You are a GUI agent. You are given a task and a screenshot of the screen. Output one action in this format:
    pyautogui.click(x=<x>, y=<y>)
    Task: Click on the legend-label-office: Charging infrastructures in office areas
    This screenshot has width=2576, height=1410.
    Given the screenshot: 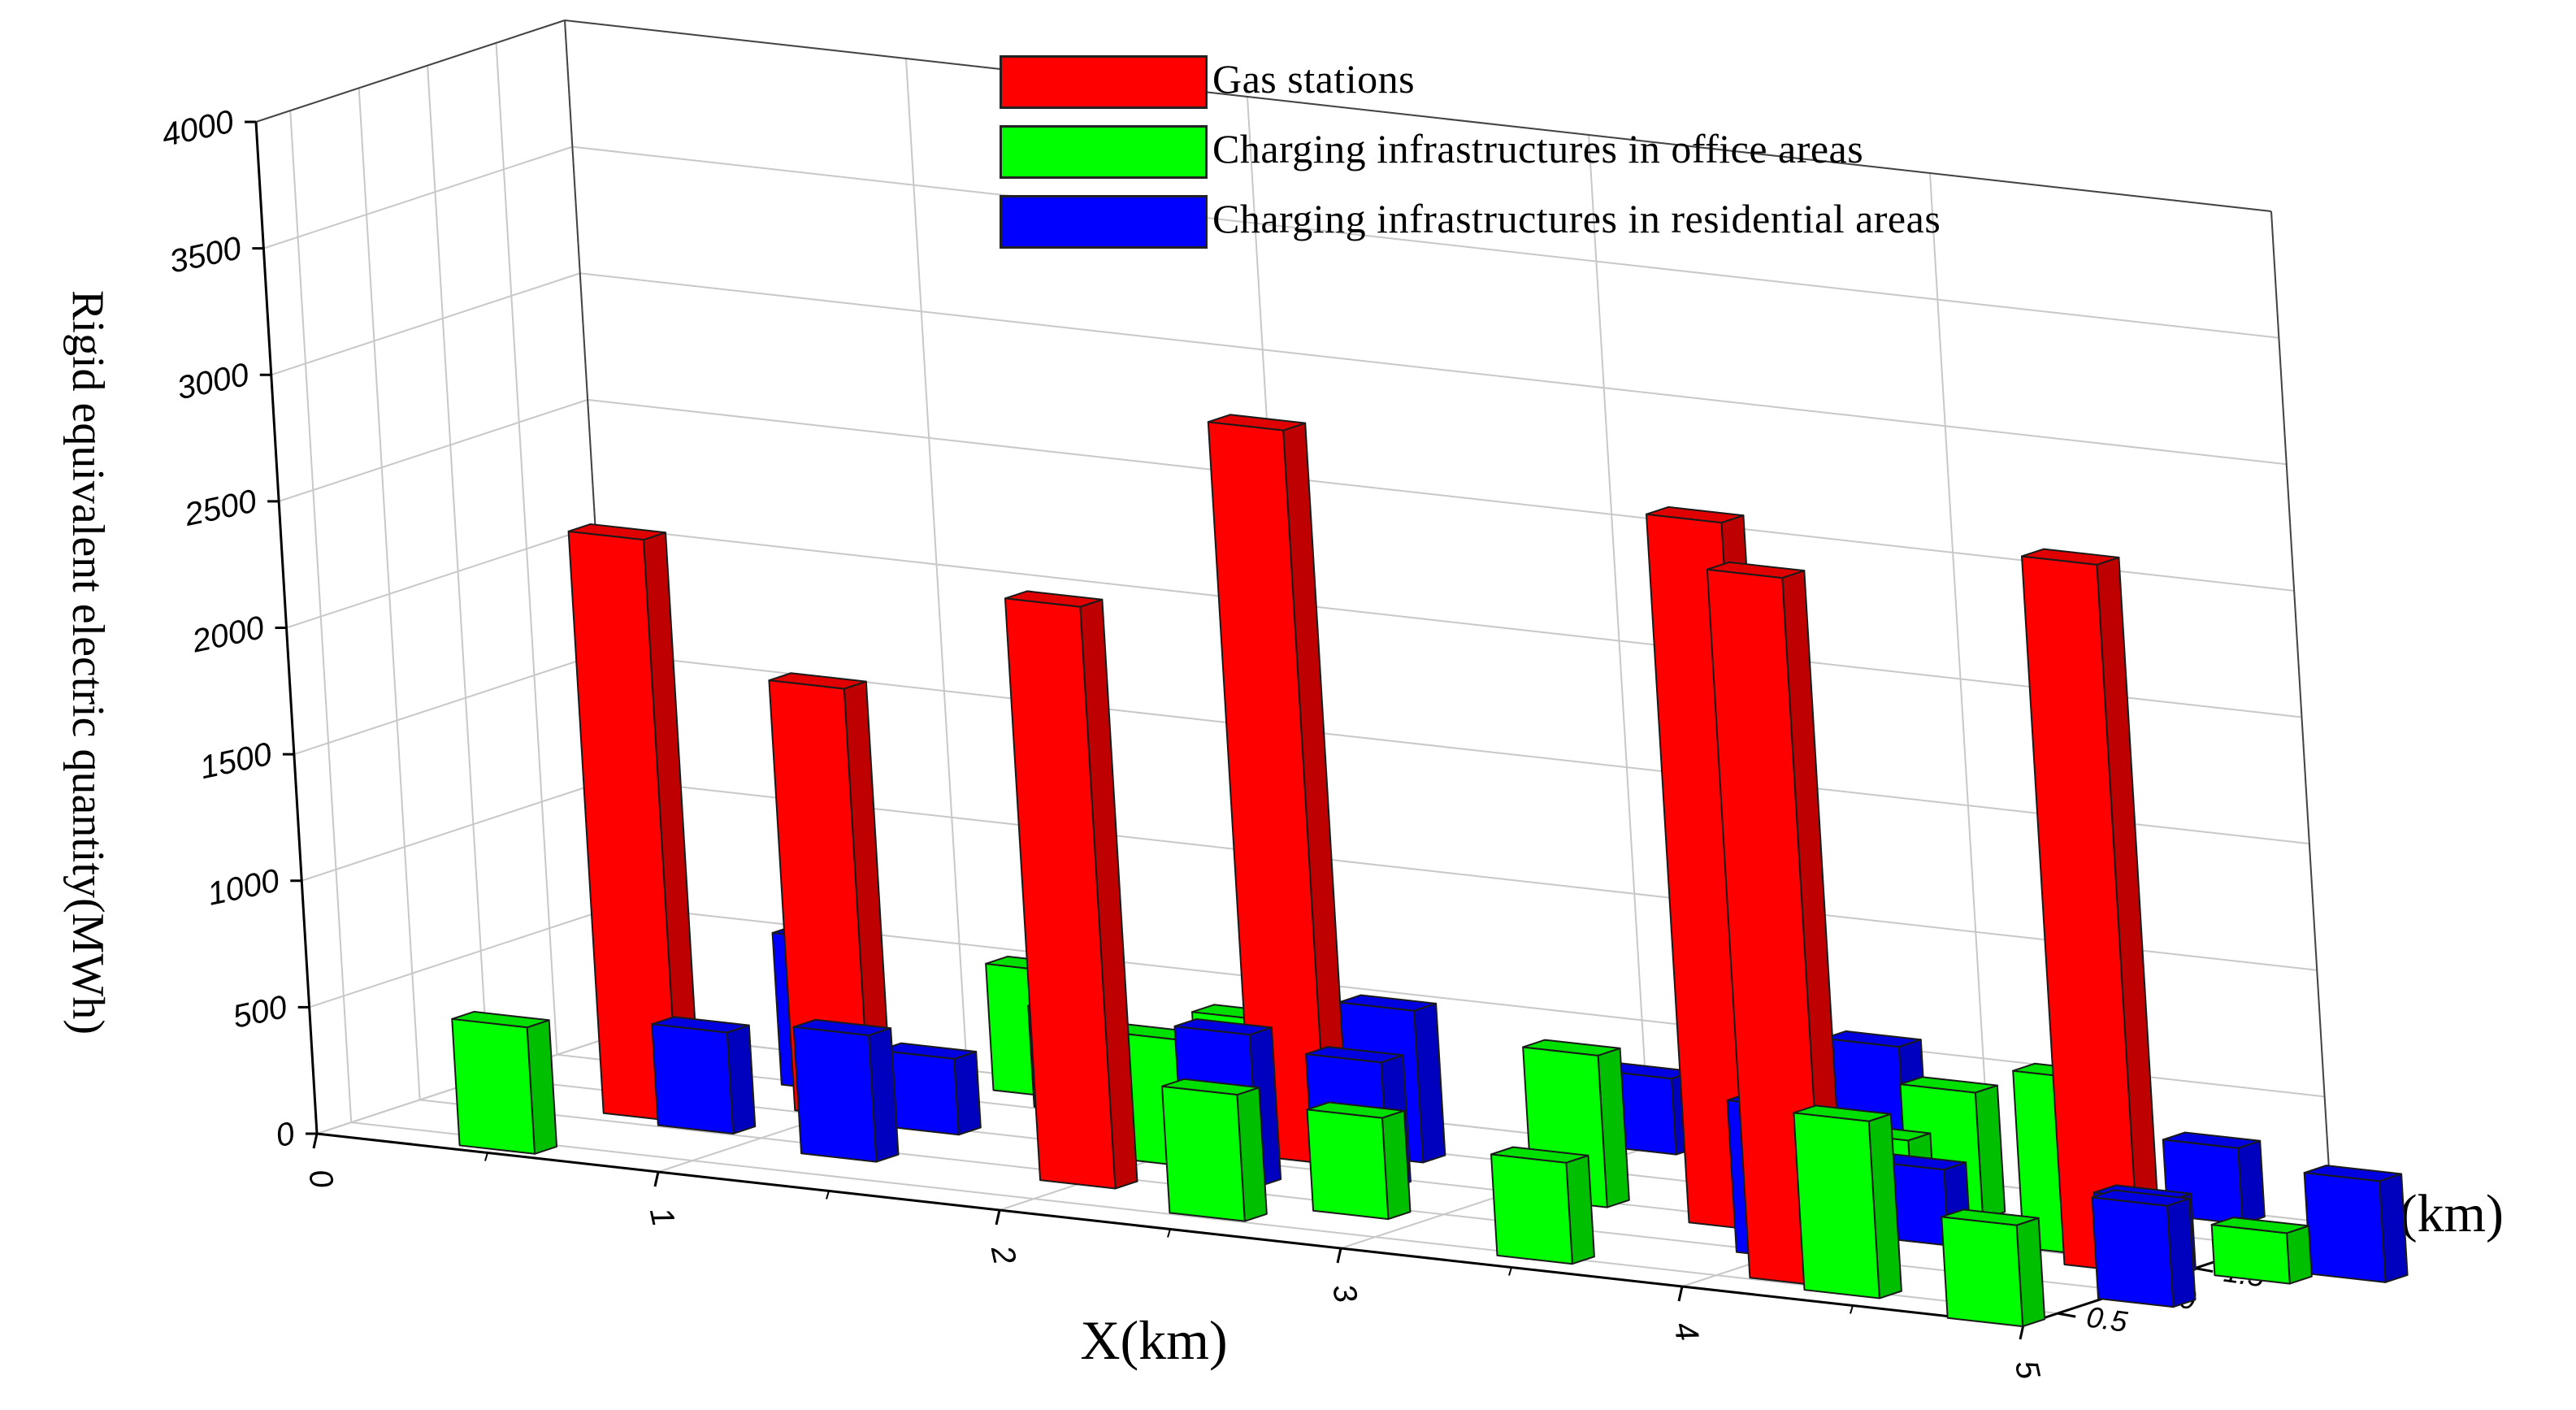 What is the action you would take?
    pyautogui.click(x=1538, y=149)
    